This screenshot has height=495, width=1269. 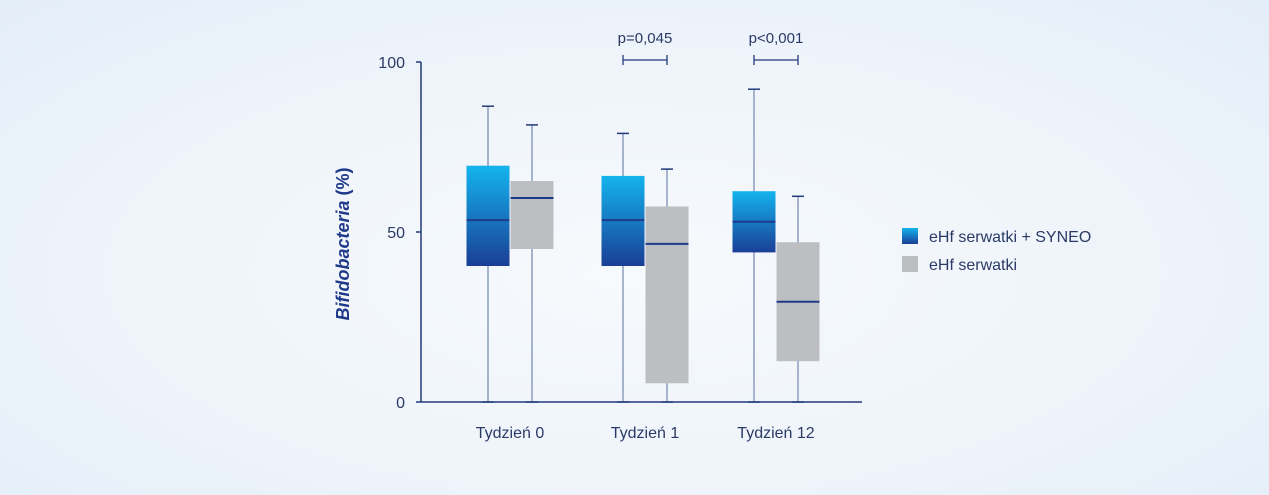 I want to click on legend: eHf serwatki + SYNEO eHf serwatki, so click(x=996, y=251).